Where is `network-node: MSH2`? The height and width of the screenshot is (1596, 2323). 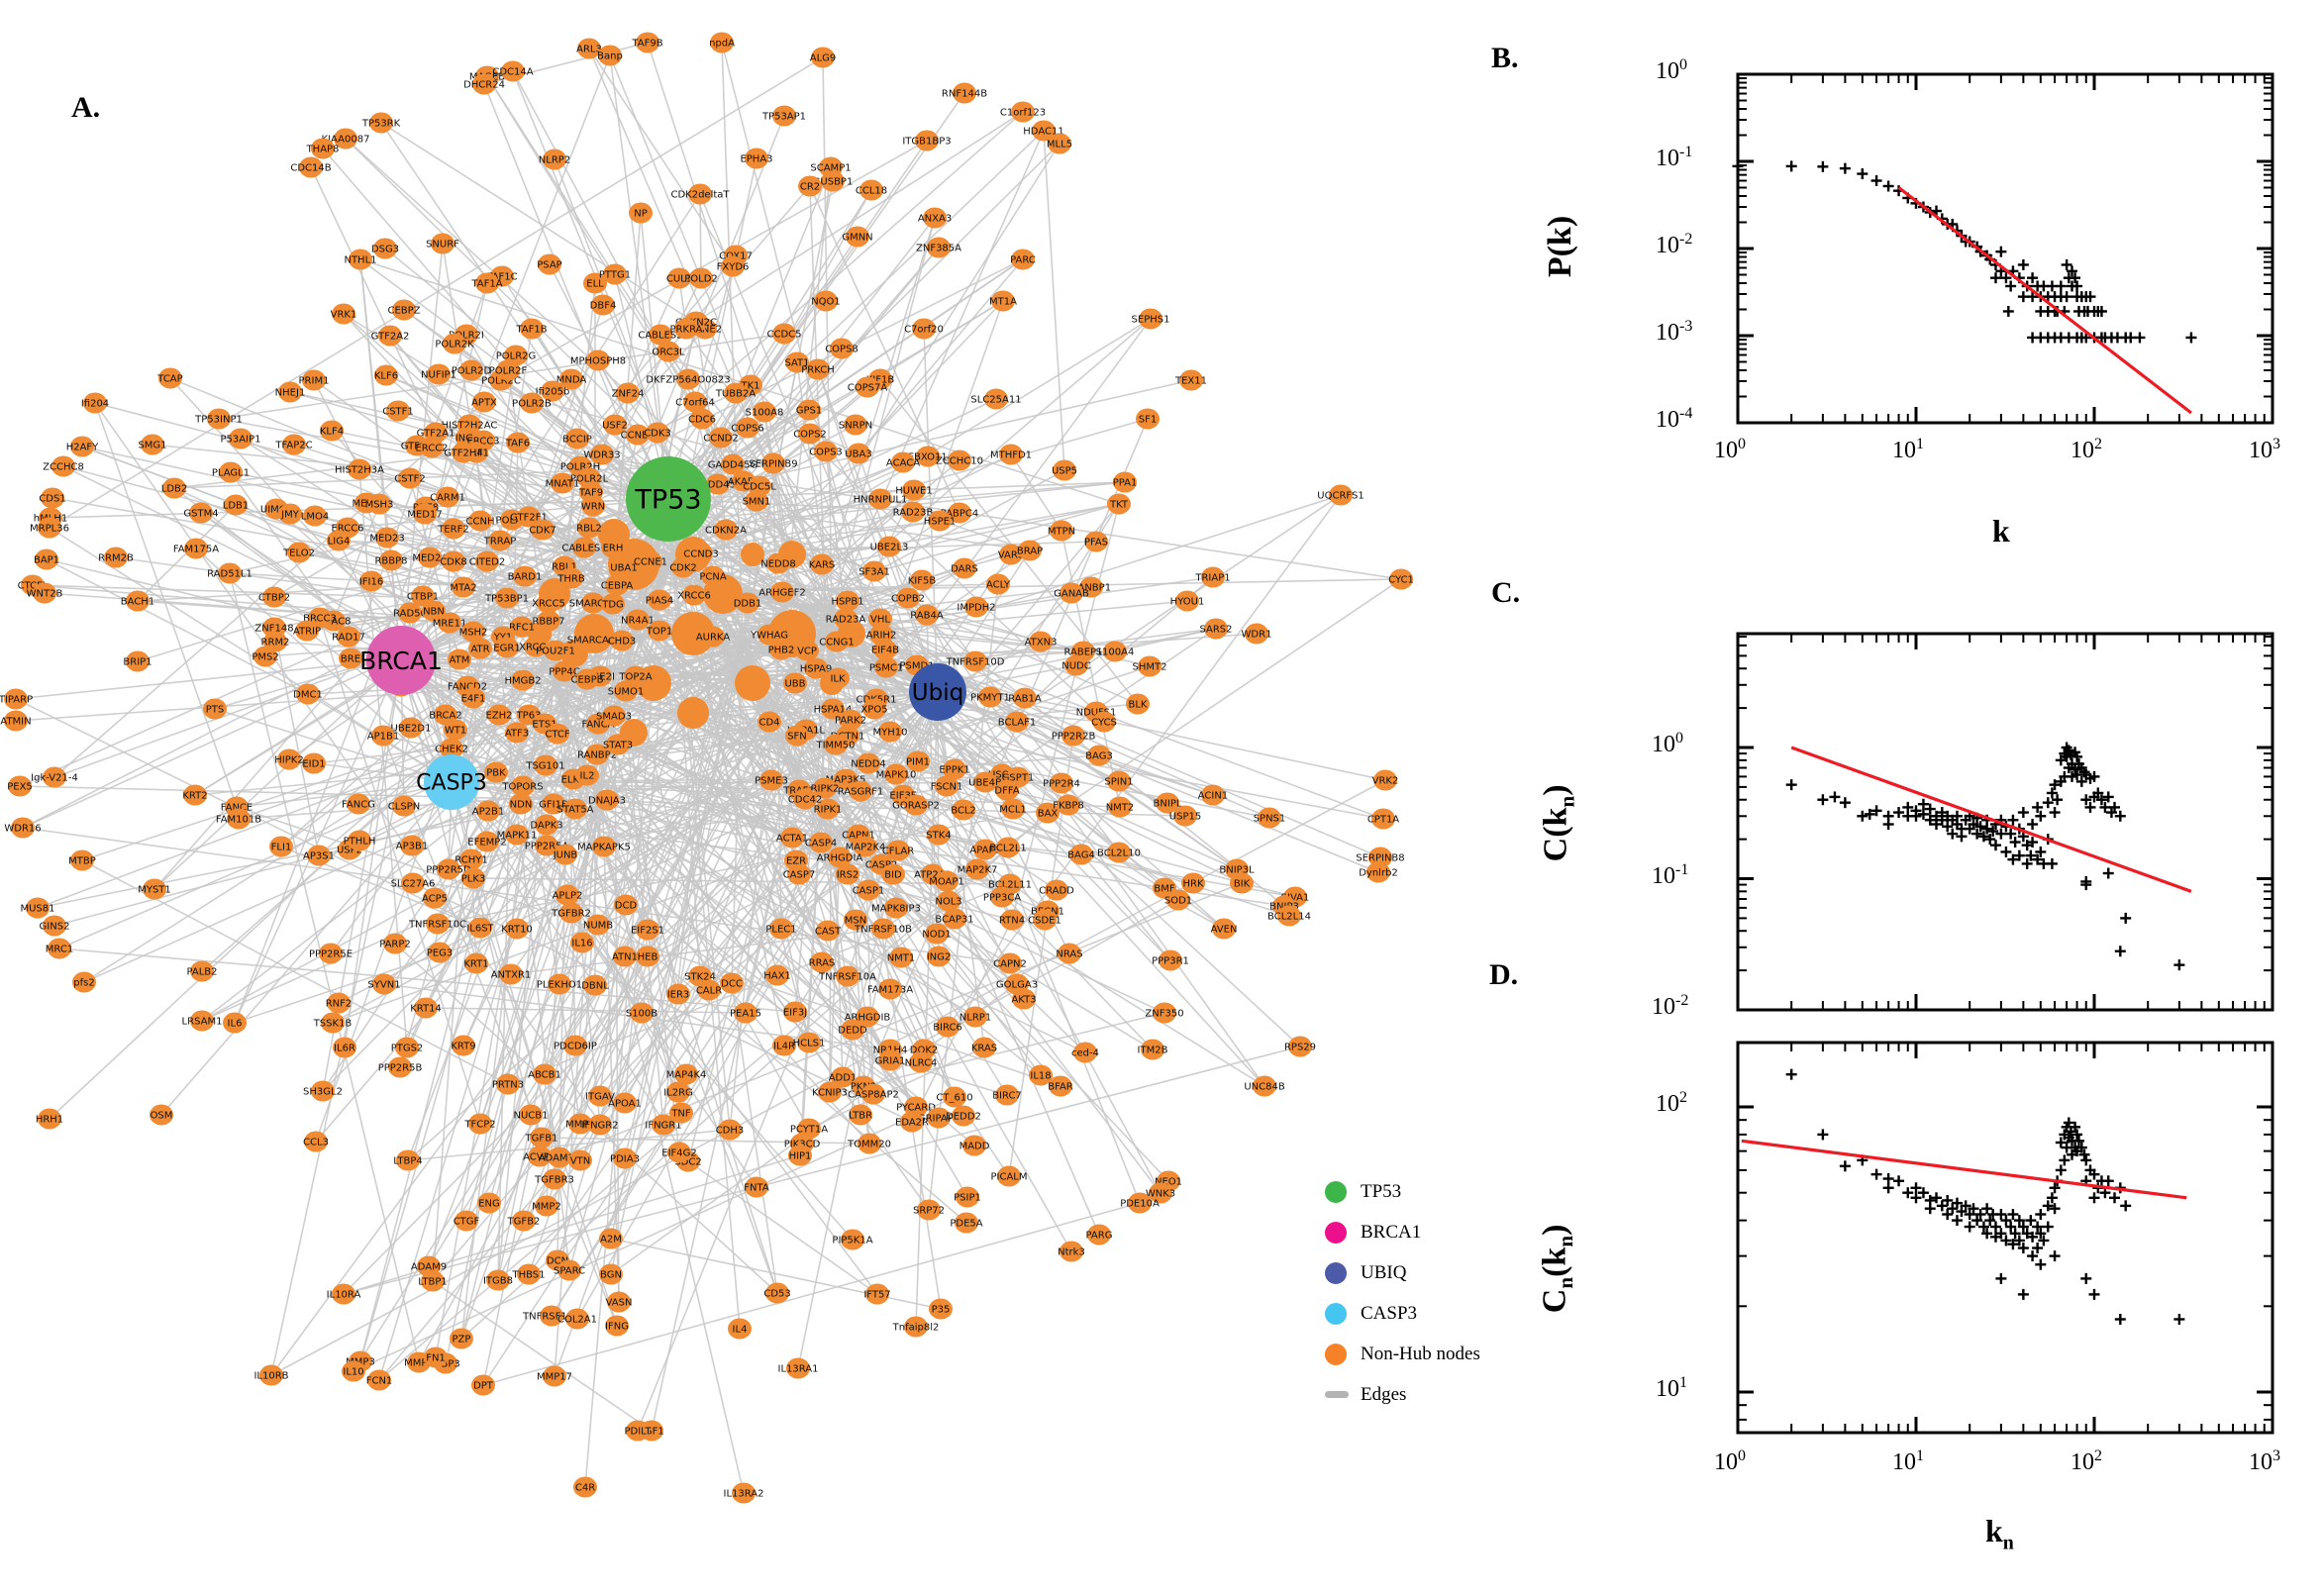 network-node: MSH2 is located at coordinates (473, 632).